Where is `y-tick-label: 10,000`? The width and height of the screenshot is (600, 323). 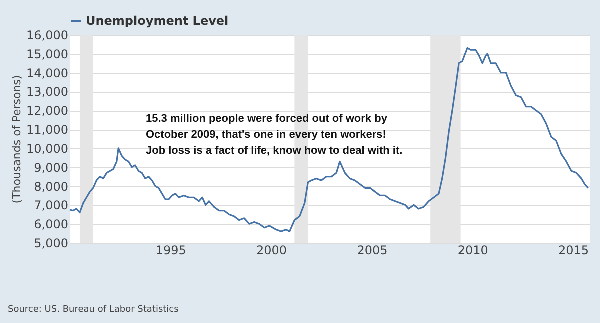 y-tick-label: 10,000 is located at coordinates (47, 149).